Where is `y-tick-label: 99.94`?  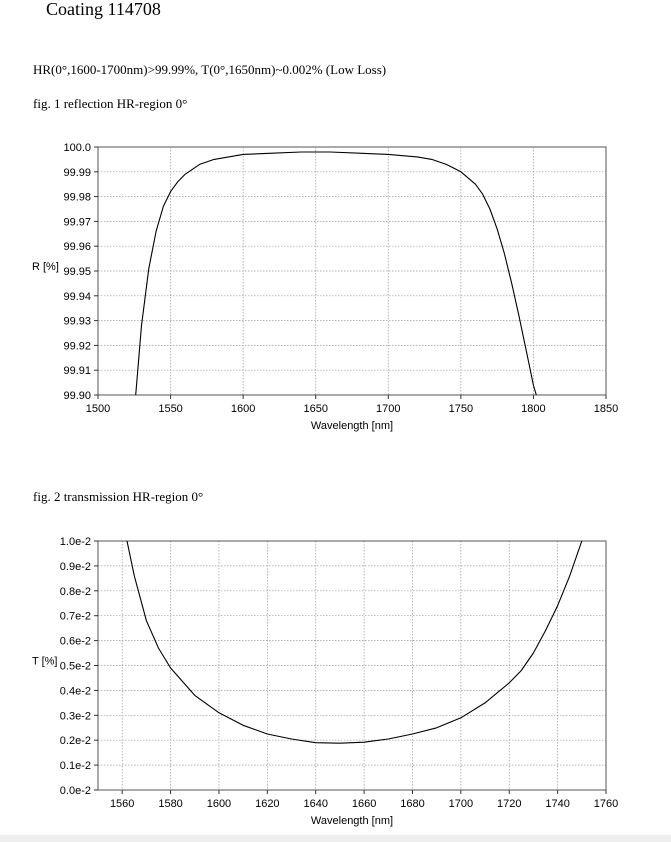
y-tick-label: 99.94 is located at coordinates (77, 297).